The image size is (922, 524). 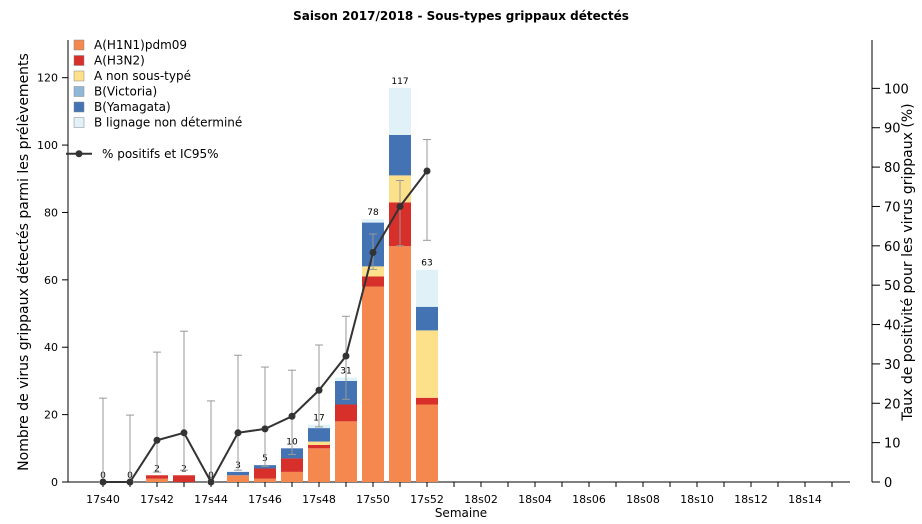 What do you see at coordinates (211, 499) in the screenshot?
I see `x-tick-label: 17s44` at bounding box center [211, 499].